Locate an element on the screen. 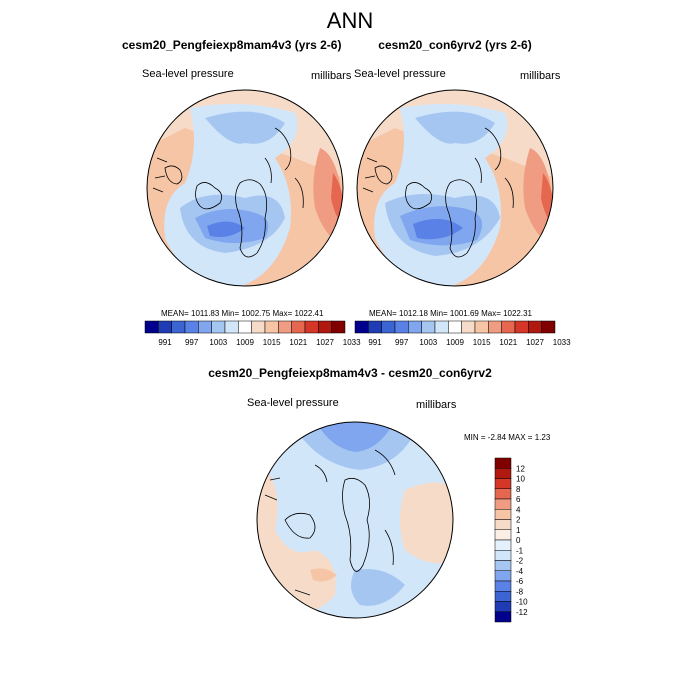  colorbar-label: 0 is located at coordinates (518, 540).